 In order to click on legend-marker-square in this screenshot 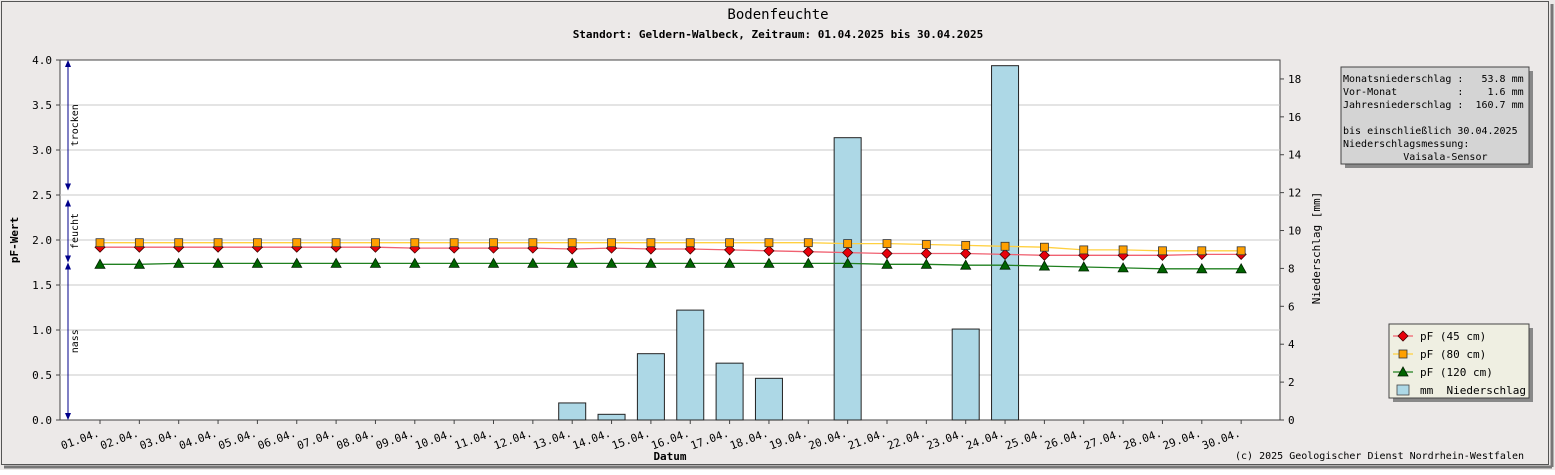, I will do `click(1403, 354)`.